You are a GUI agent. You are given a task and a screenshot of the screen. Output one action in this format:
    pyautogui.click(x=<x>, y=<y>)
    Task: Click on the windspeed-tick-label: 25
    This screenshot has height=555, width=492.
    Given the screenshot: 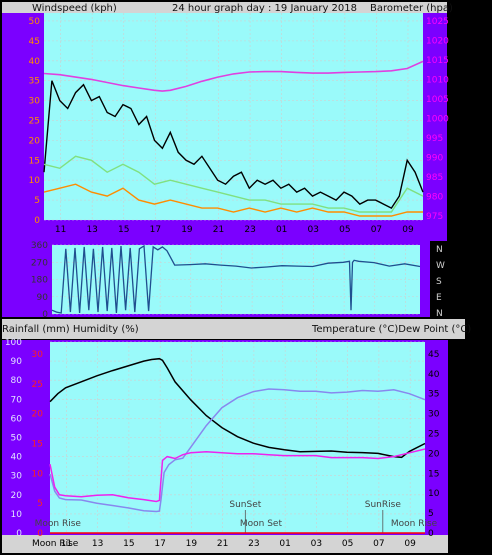 What is the action you would take?
    pyautogui.click(x=34, y=121)
    